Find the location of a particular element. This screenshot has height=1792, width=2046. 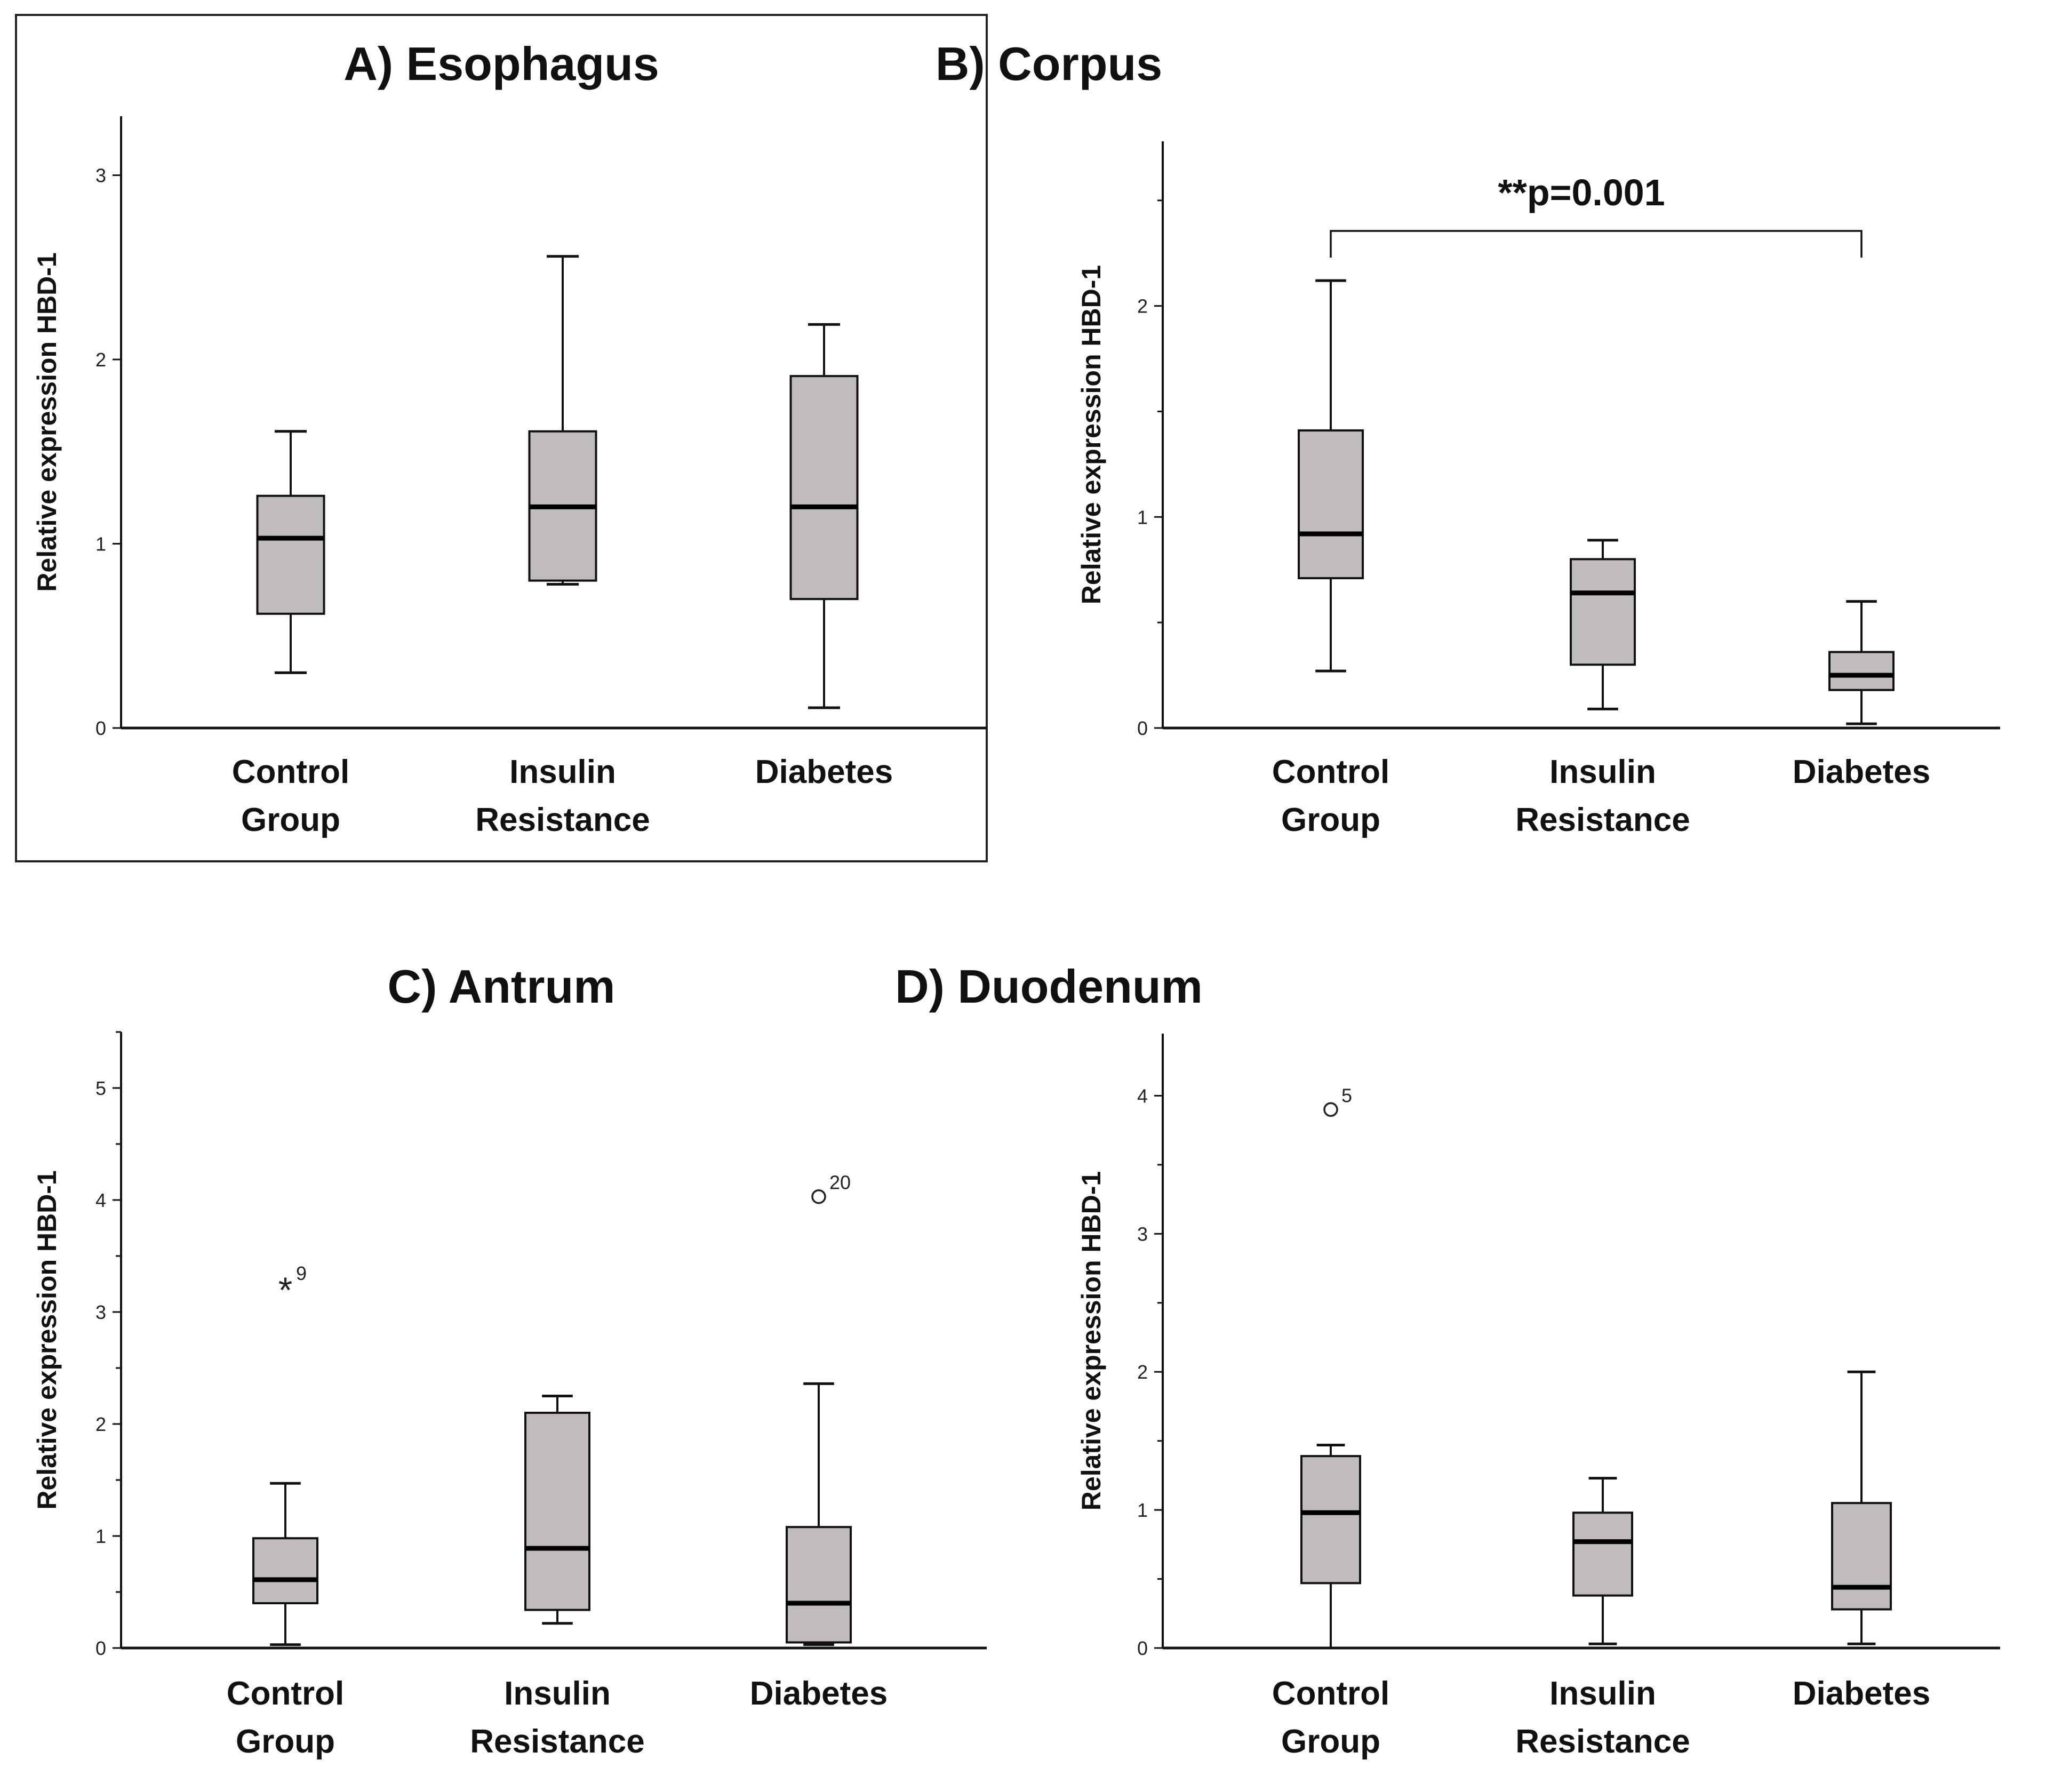

bracket-line is located at coordinates (1596, 244).